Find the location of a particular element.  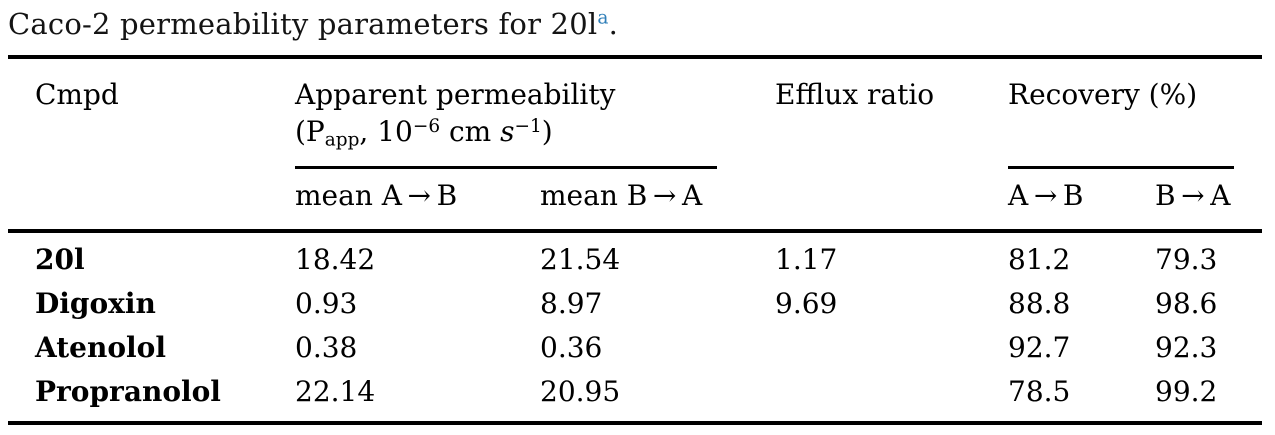

cmpd-cell: Propranolol is located at coordinates (128, 391).